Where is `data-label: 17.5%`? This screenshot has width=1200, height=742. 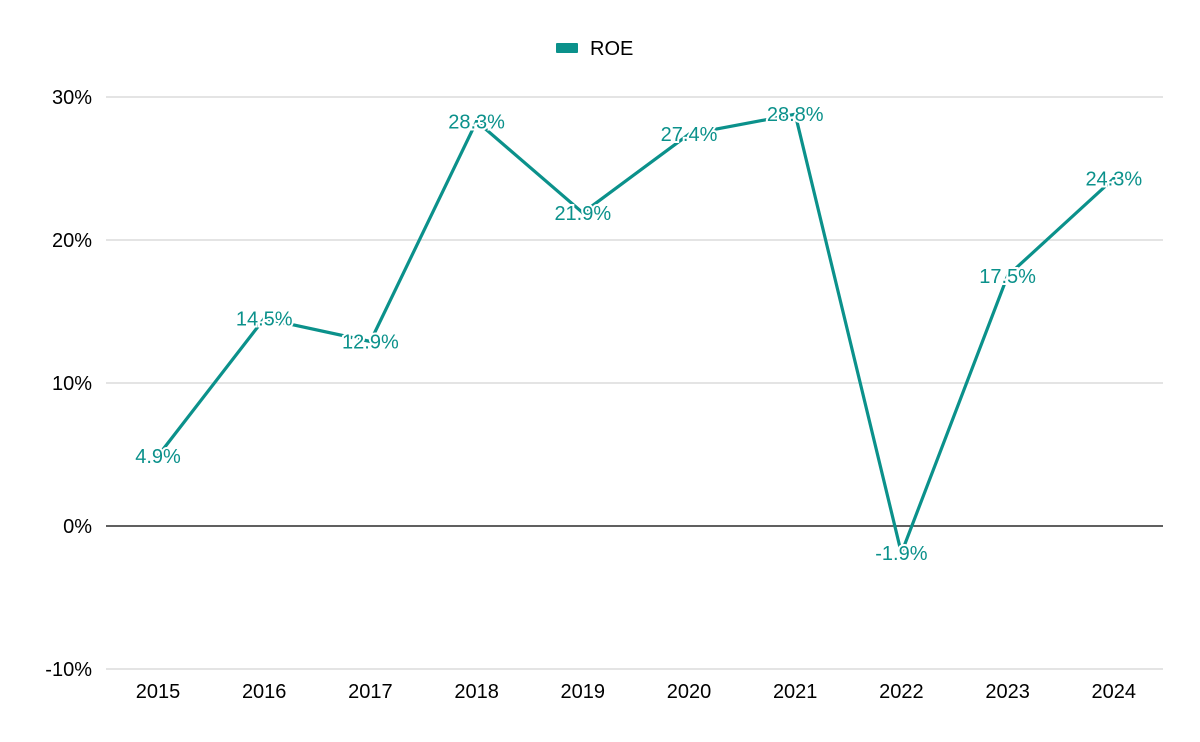 data-label: 17.5% is located at coordinates (1007, 277).